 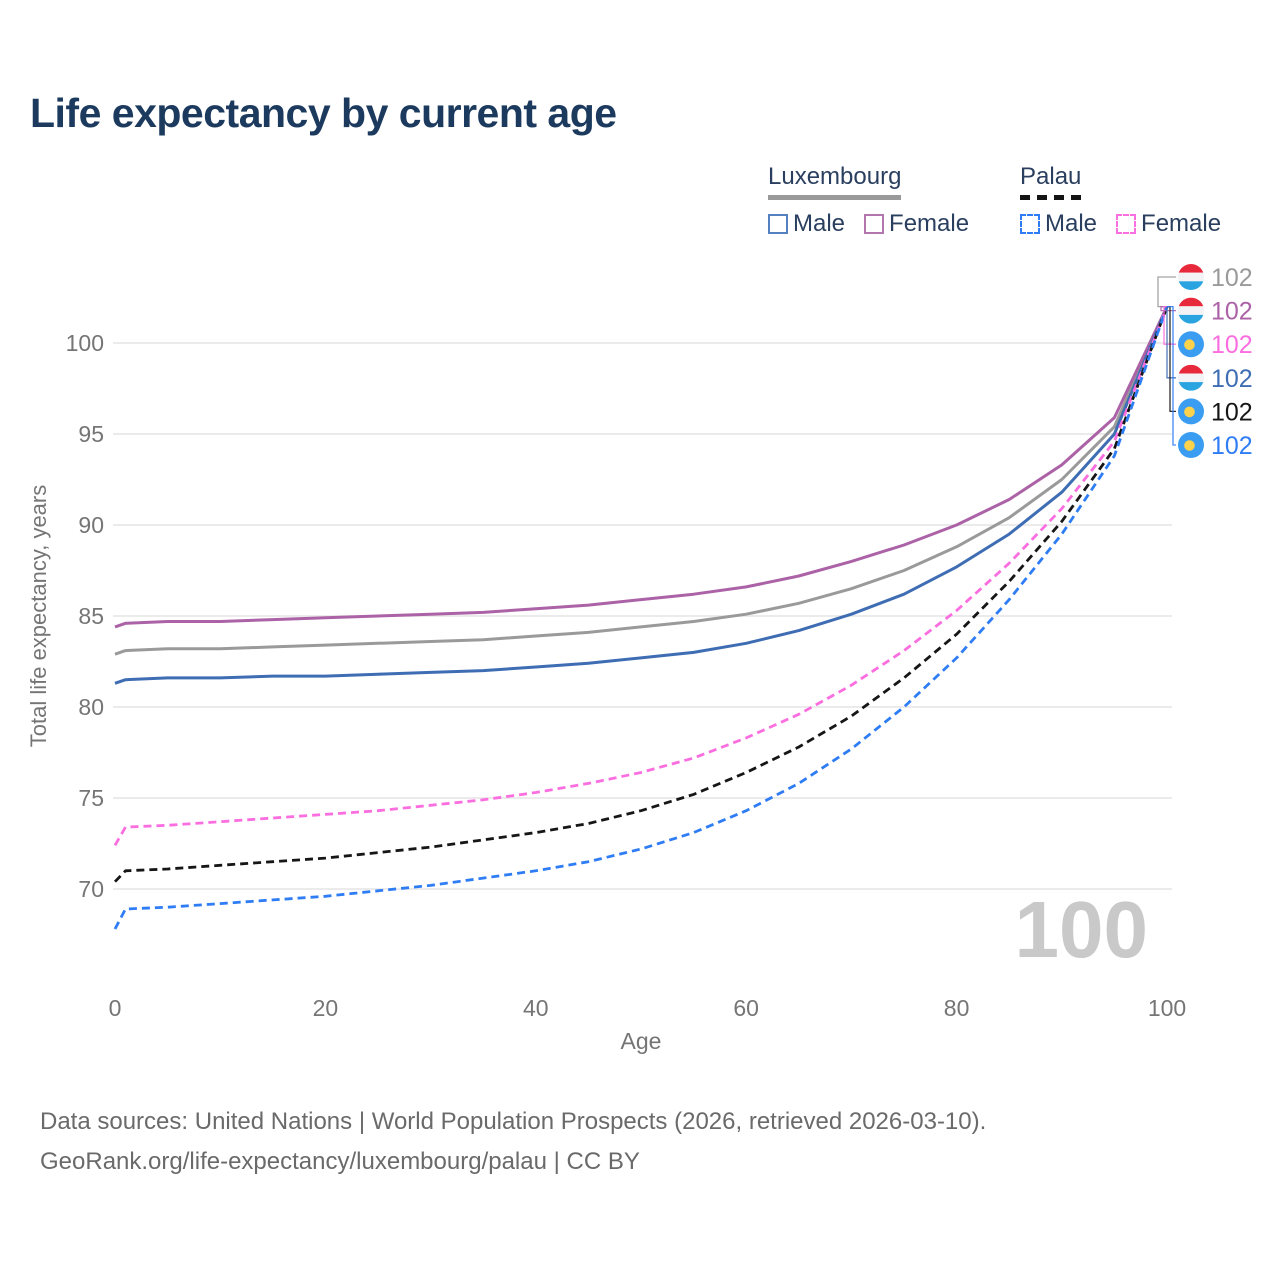 What do you see at coordinates (1126, 224) in the screenshot?
I see `palau-female-swatch-icon` at bounding box center [1126, 224].